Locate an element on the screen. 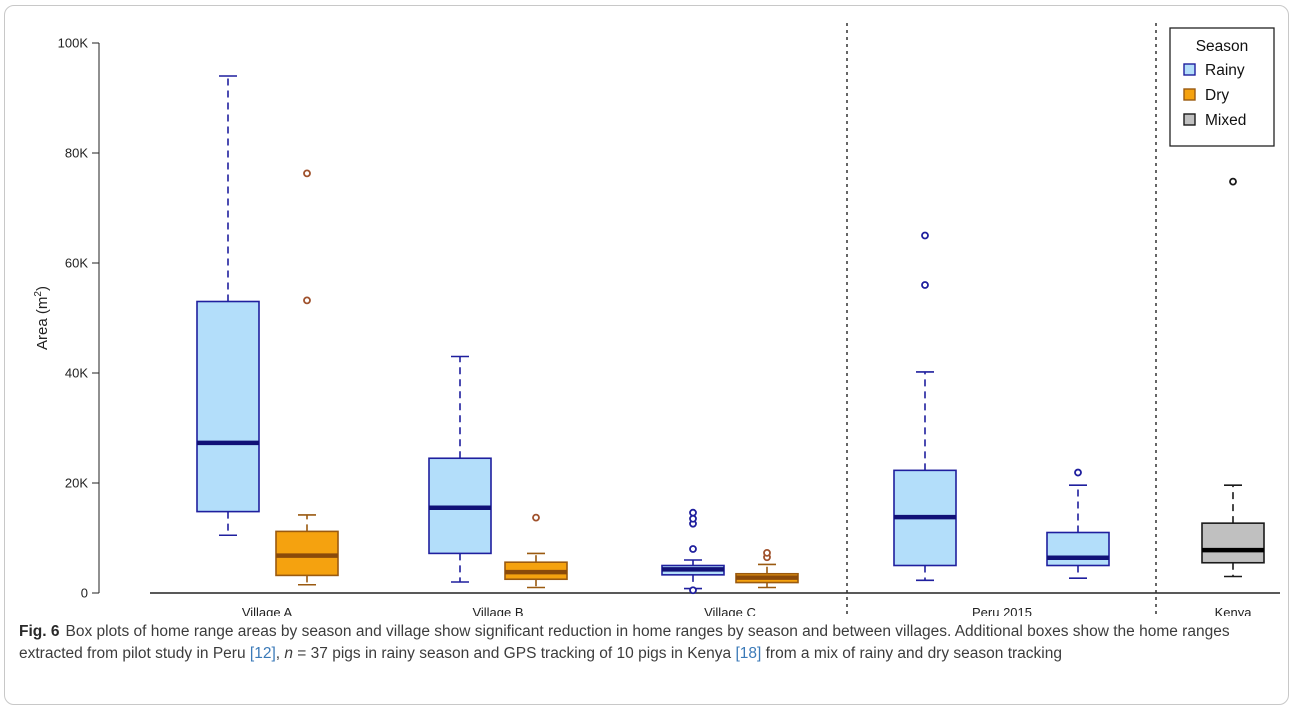  box-plot-peru-2015-rainy-a is located at coordinates (925, 406).